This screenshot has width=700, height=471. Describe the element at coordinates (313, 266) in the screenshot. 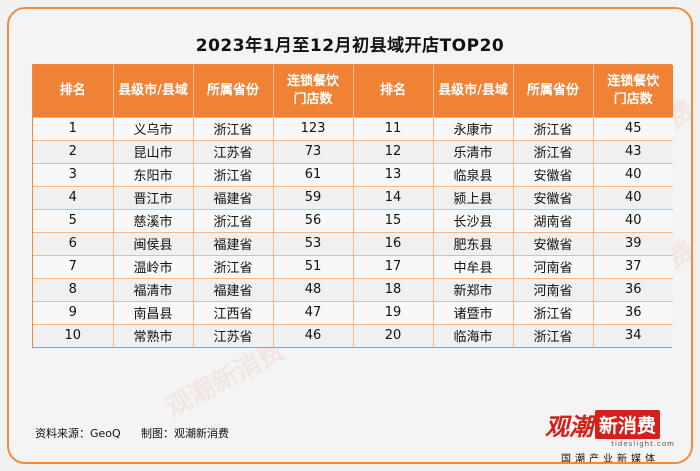

I see `table-cell: 51` at that location.